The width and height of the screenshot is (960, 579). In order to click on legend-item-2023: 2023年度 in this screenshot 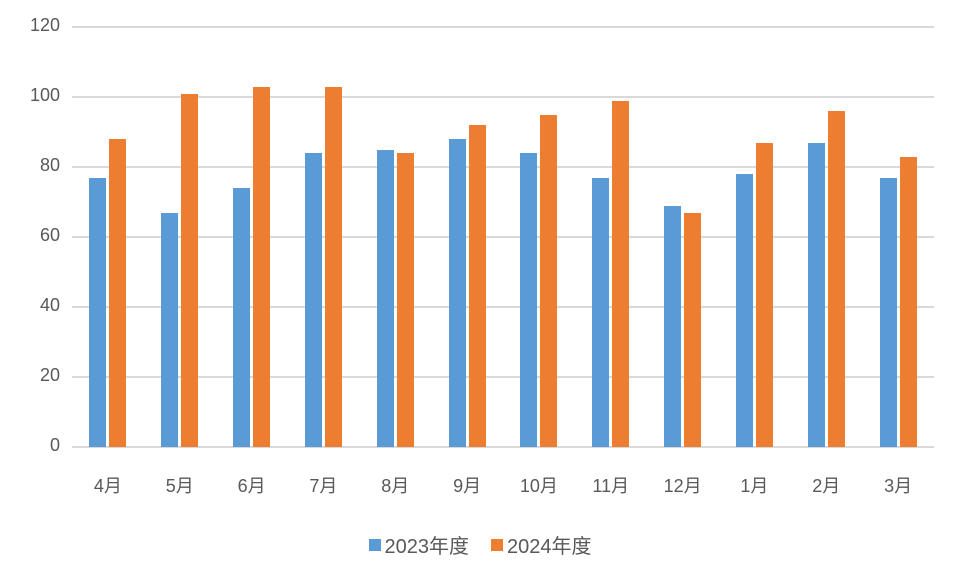, I will do `click(419, 544)`.